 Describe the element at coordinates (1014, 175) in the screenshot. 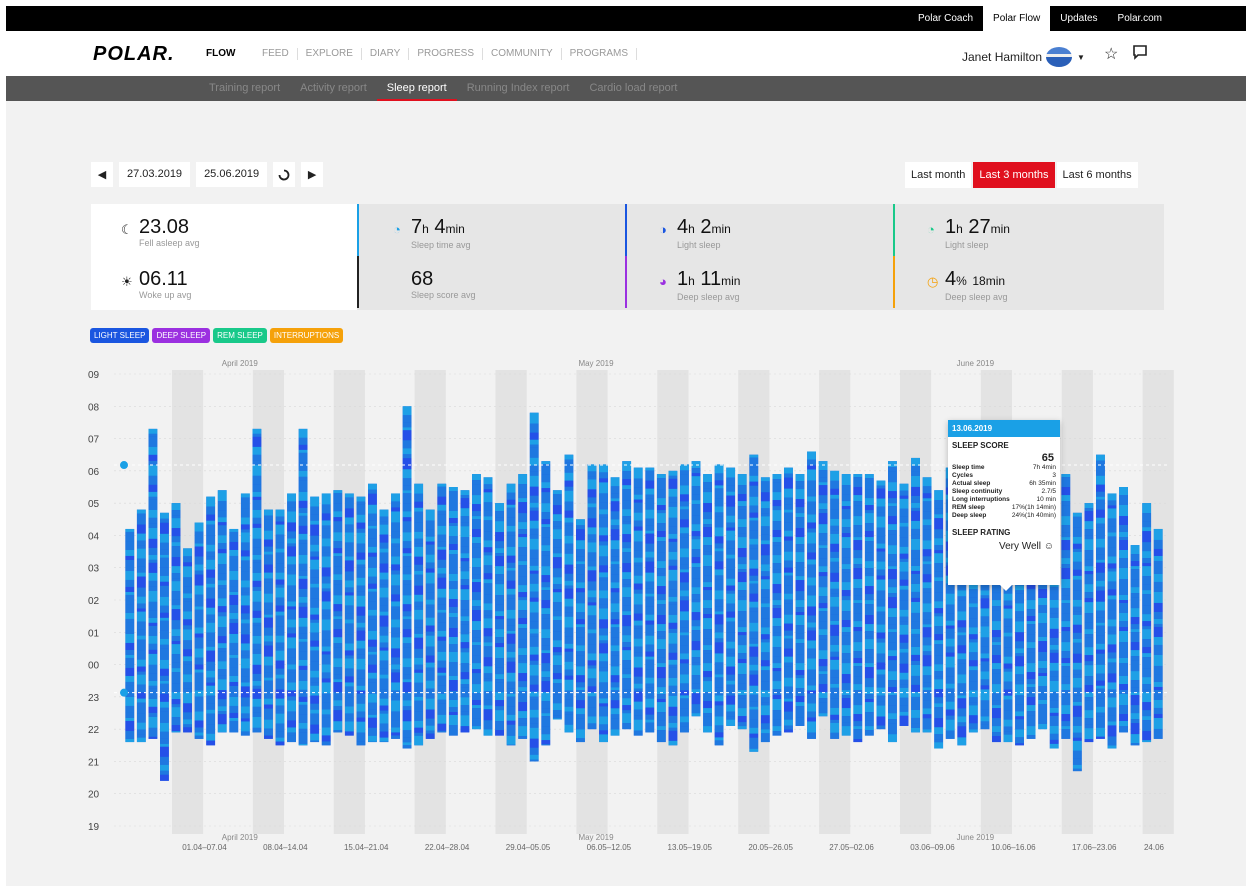

I see `last-3-months-button: Last 3 months` at that location.